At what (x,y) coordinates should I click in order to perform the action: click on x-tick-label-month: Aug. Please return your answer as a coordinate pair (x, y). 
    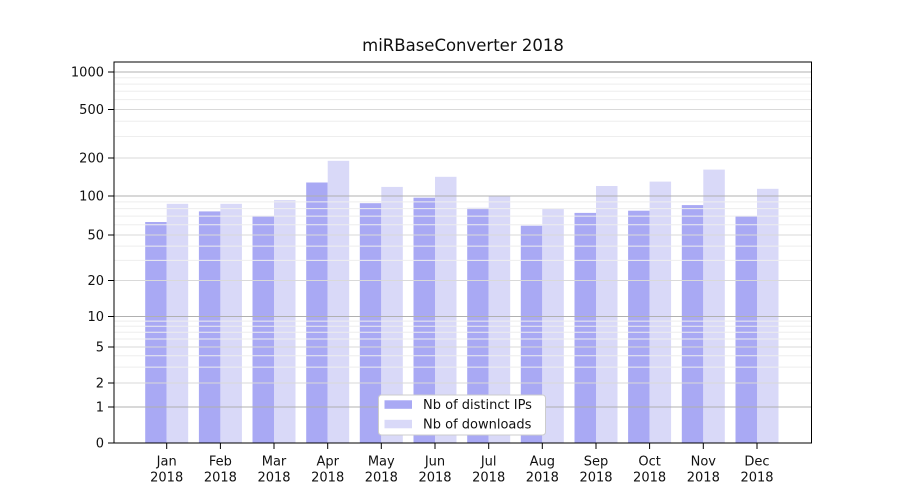
    Looking at the image, I should click on (542, 462).